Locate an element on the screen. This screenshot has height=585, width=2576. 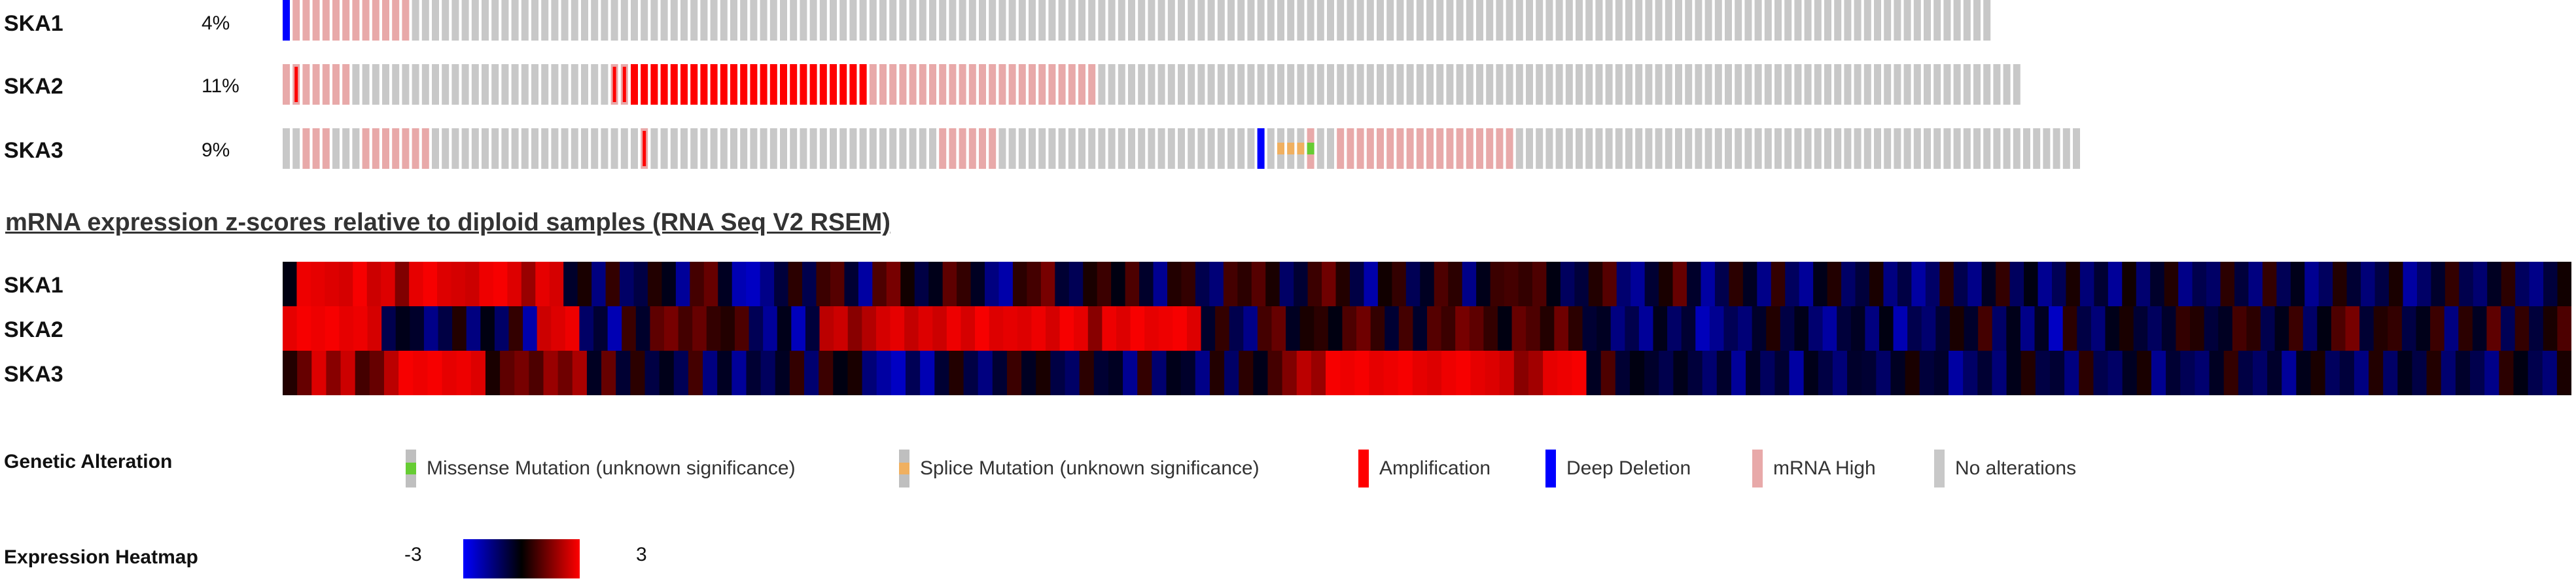
gene-label-ska2: SKA2 is located at coordinates (33, 86).